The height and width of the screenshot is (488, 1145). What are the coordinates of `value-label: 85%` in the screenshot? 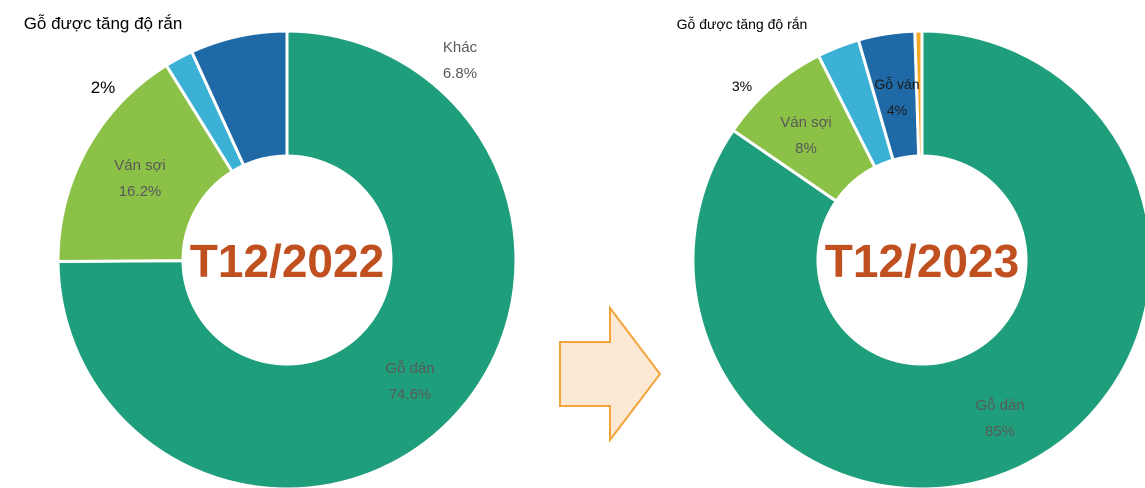 It's located at (1000, 431).